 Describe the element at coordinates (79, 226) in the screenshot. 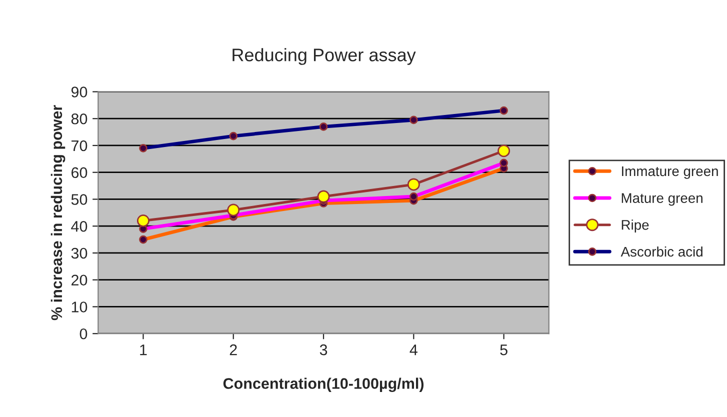

I see `y-tick-label: 40` at that location.